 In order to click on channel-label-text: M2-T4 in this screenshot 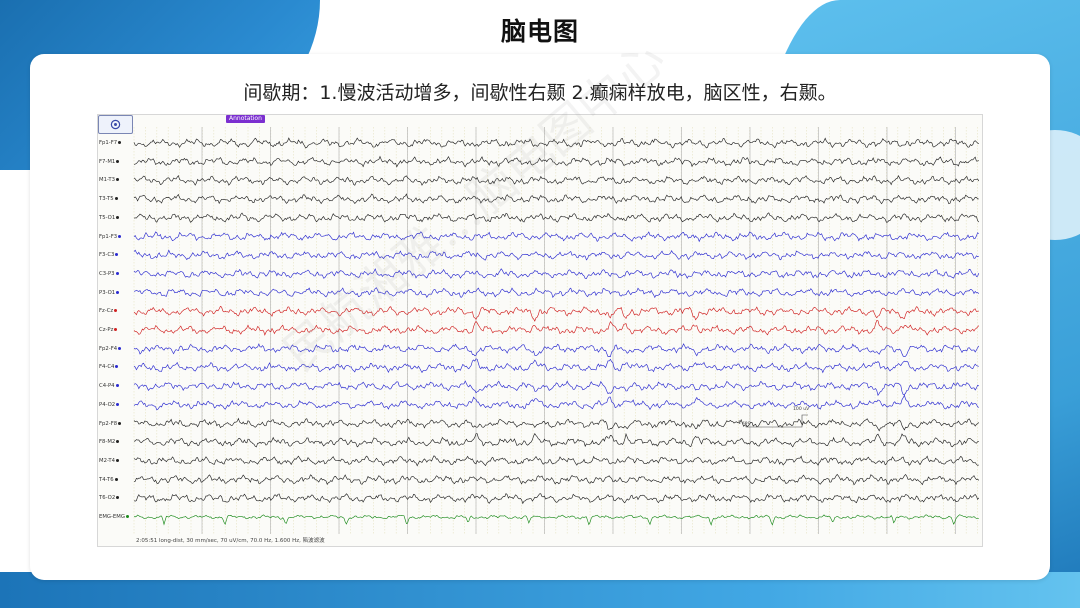, I will do `click(107, 460)`.